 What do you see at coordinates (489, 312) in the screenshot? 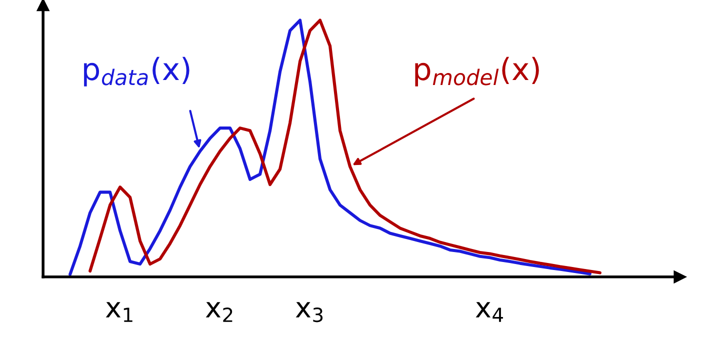
I see `x-tick-label: x$_{4}$` at bounding box center [489, 312].